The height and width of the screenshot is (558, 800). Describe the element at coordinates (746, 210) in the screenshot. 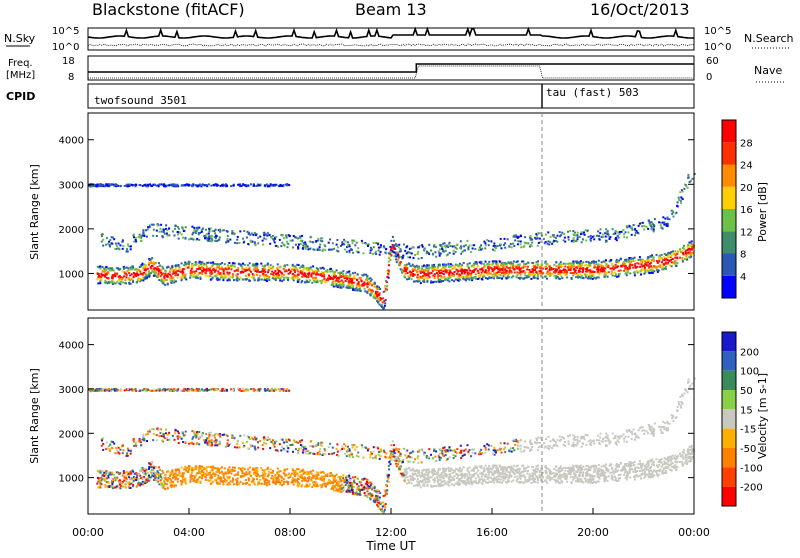

I see `colorbar-tick: 16` at that location.